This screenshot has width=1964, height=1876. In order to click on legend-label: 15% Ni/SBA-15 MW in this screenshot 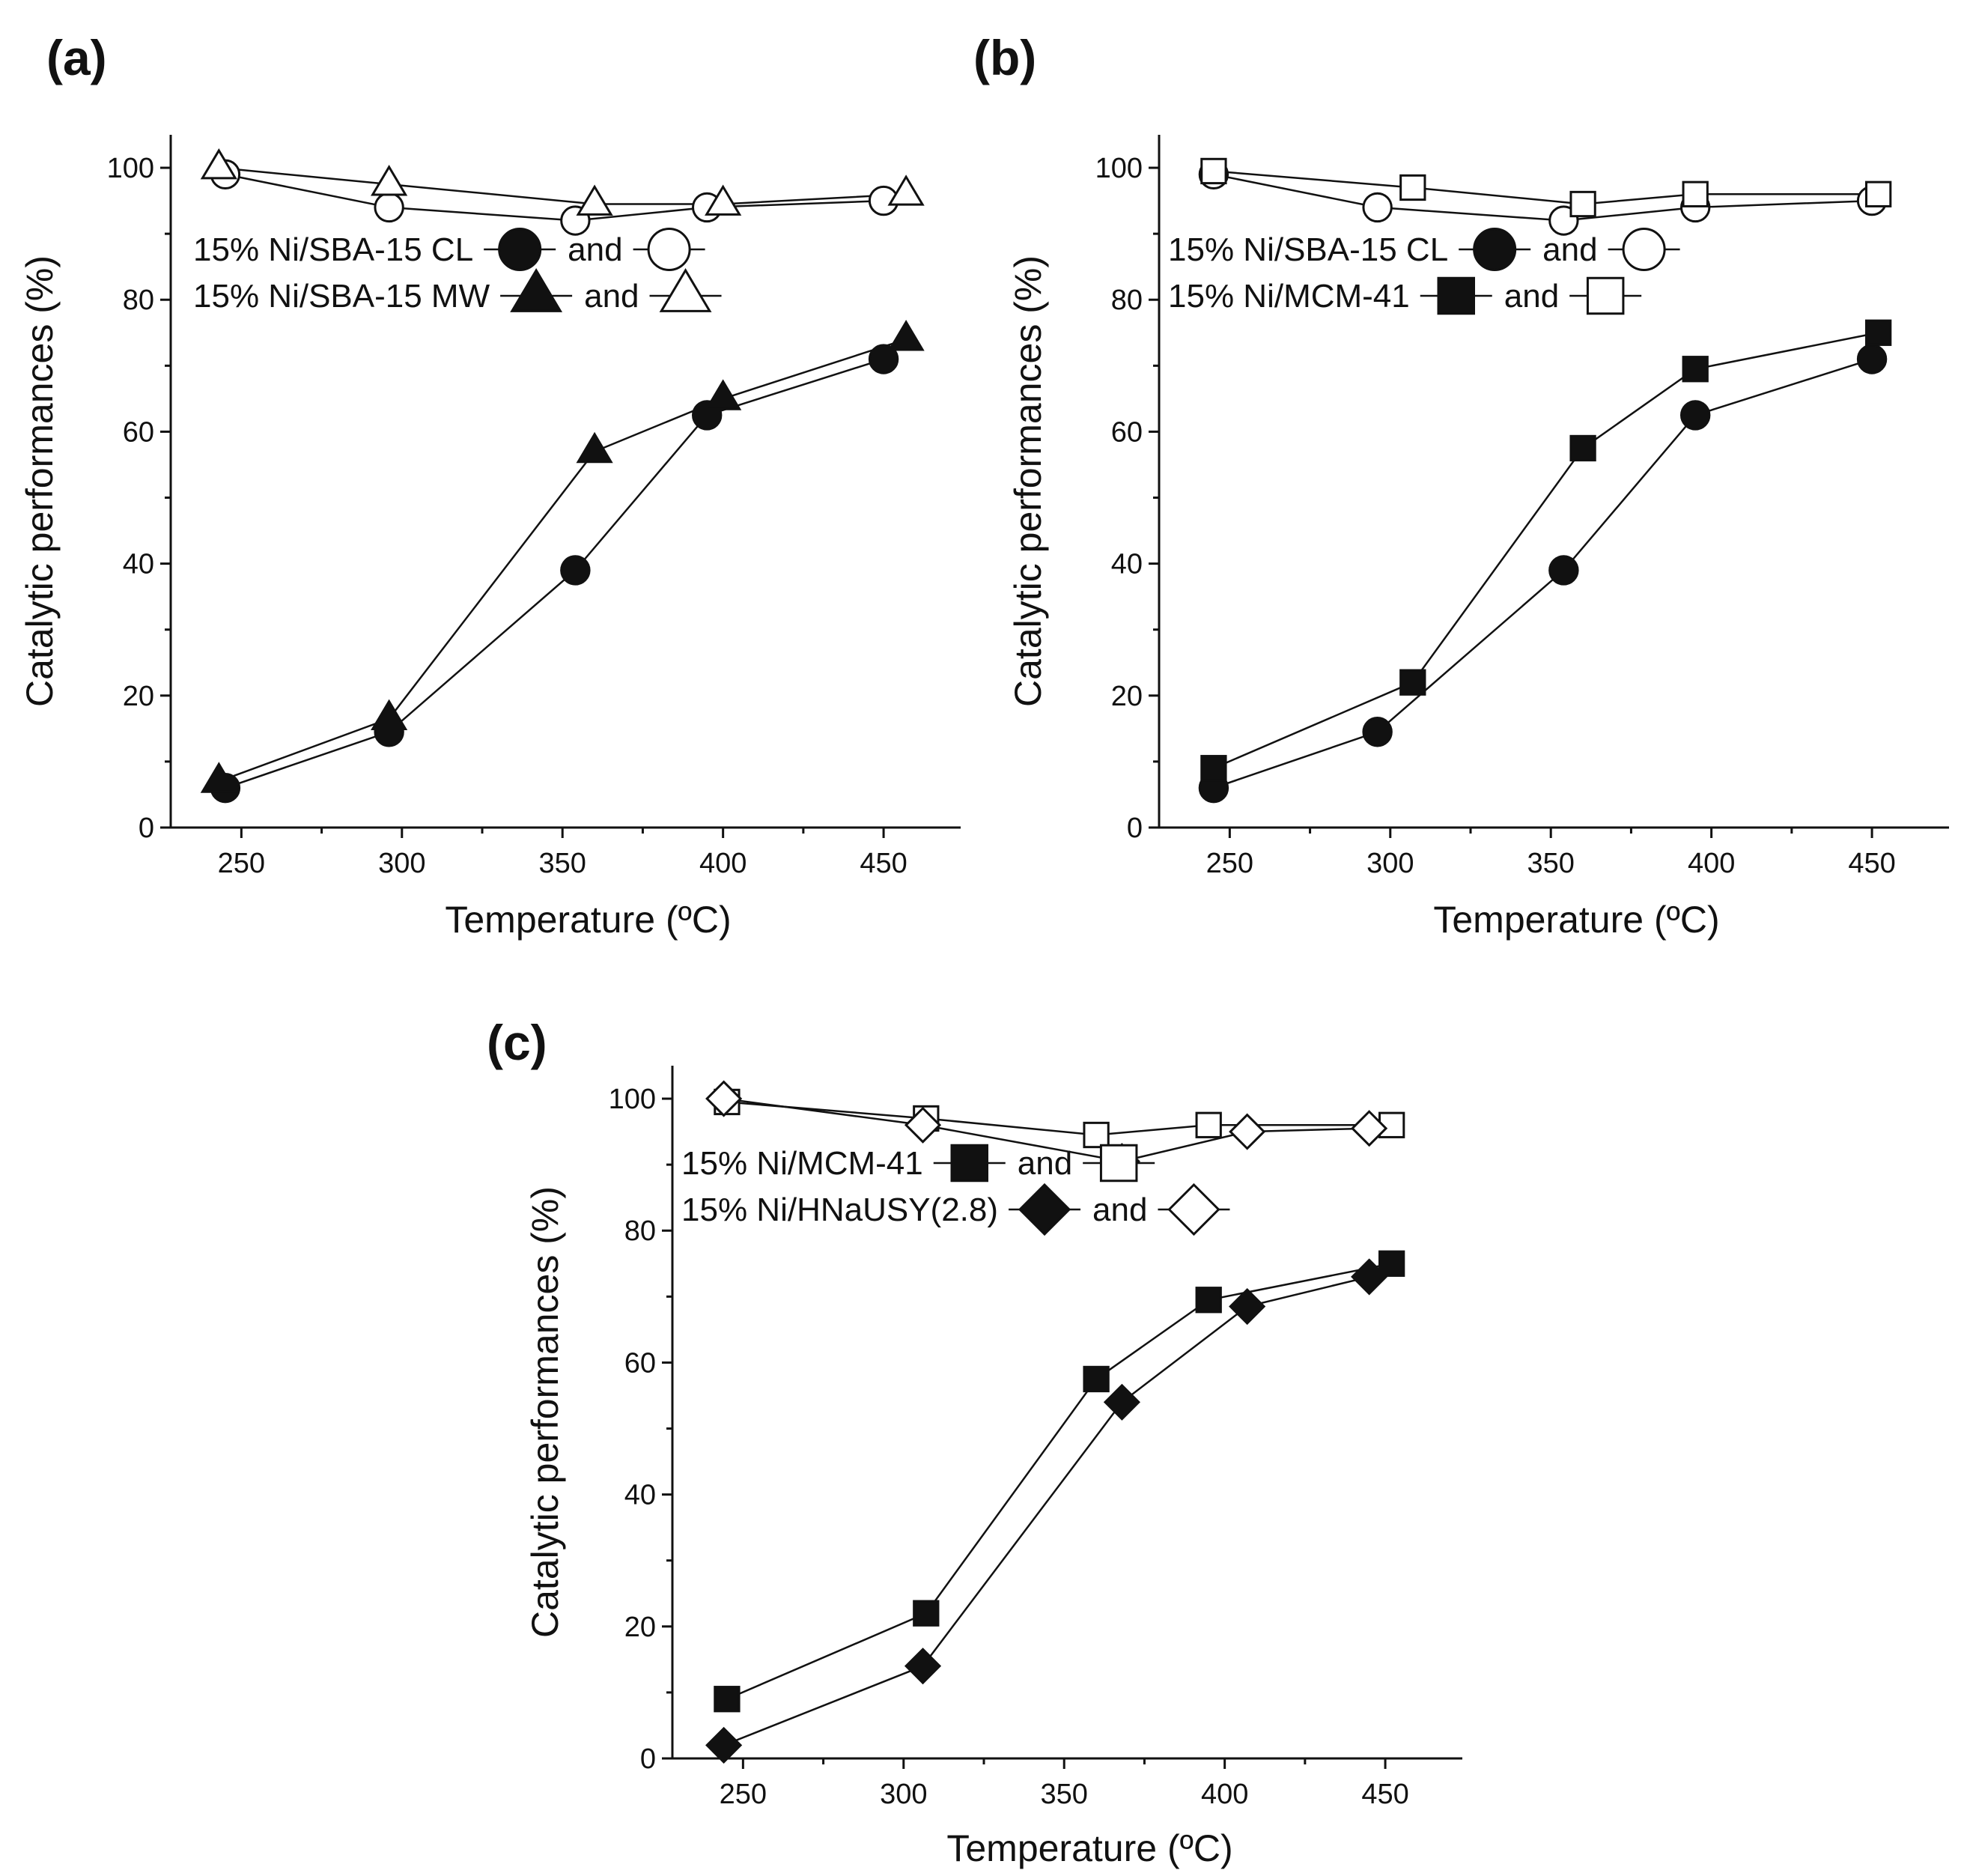, I will do `click(341, 296)`.